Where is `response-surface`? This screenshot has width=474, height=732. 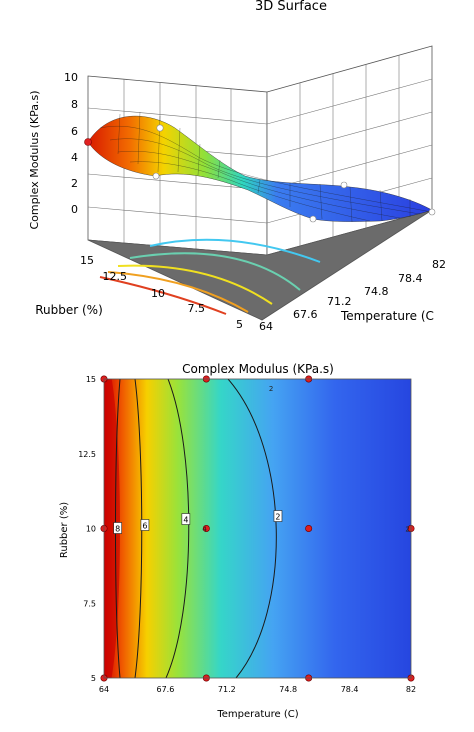 response-surface is located at coordinates (260, 168).